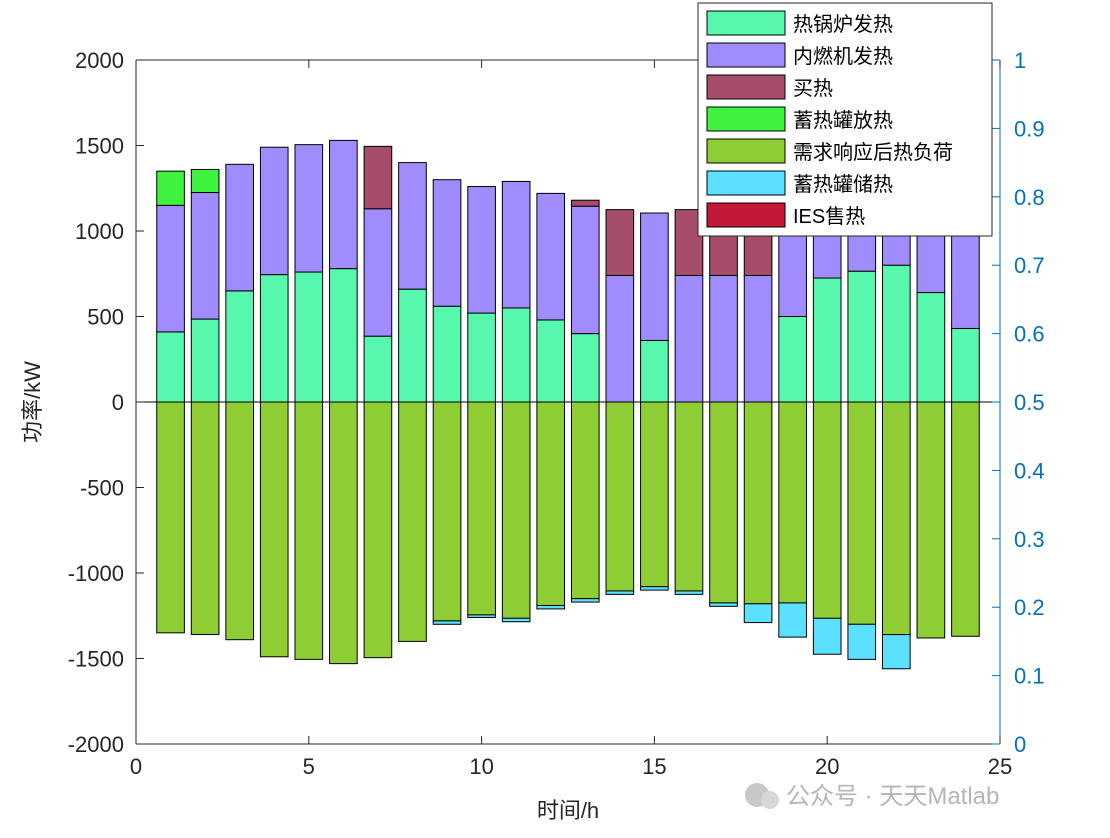  Describe the element at coordinates (1029, 128) in the screenshot. I see `y2-tick-label-0.9: 0.9` at that location.